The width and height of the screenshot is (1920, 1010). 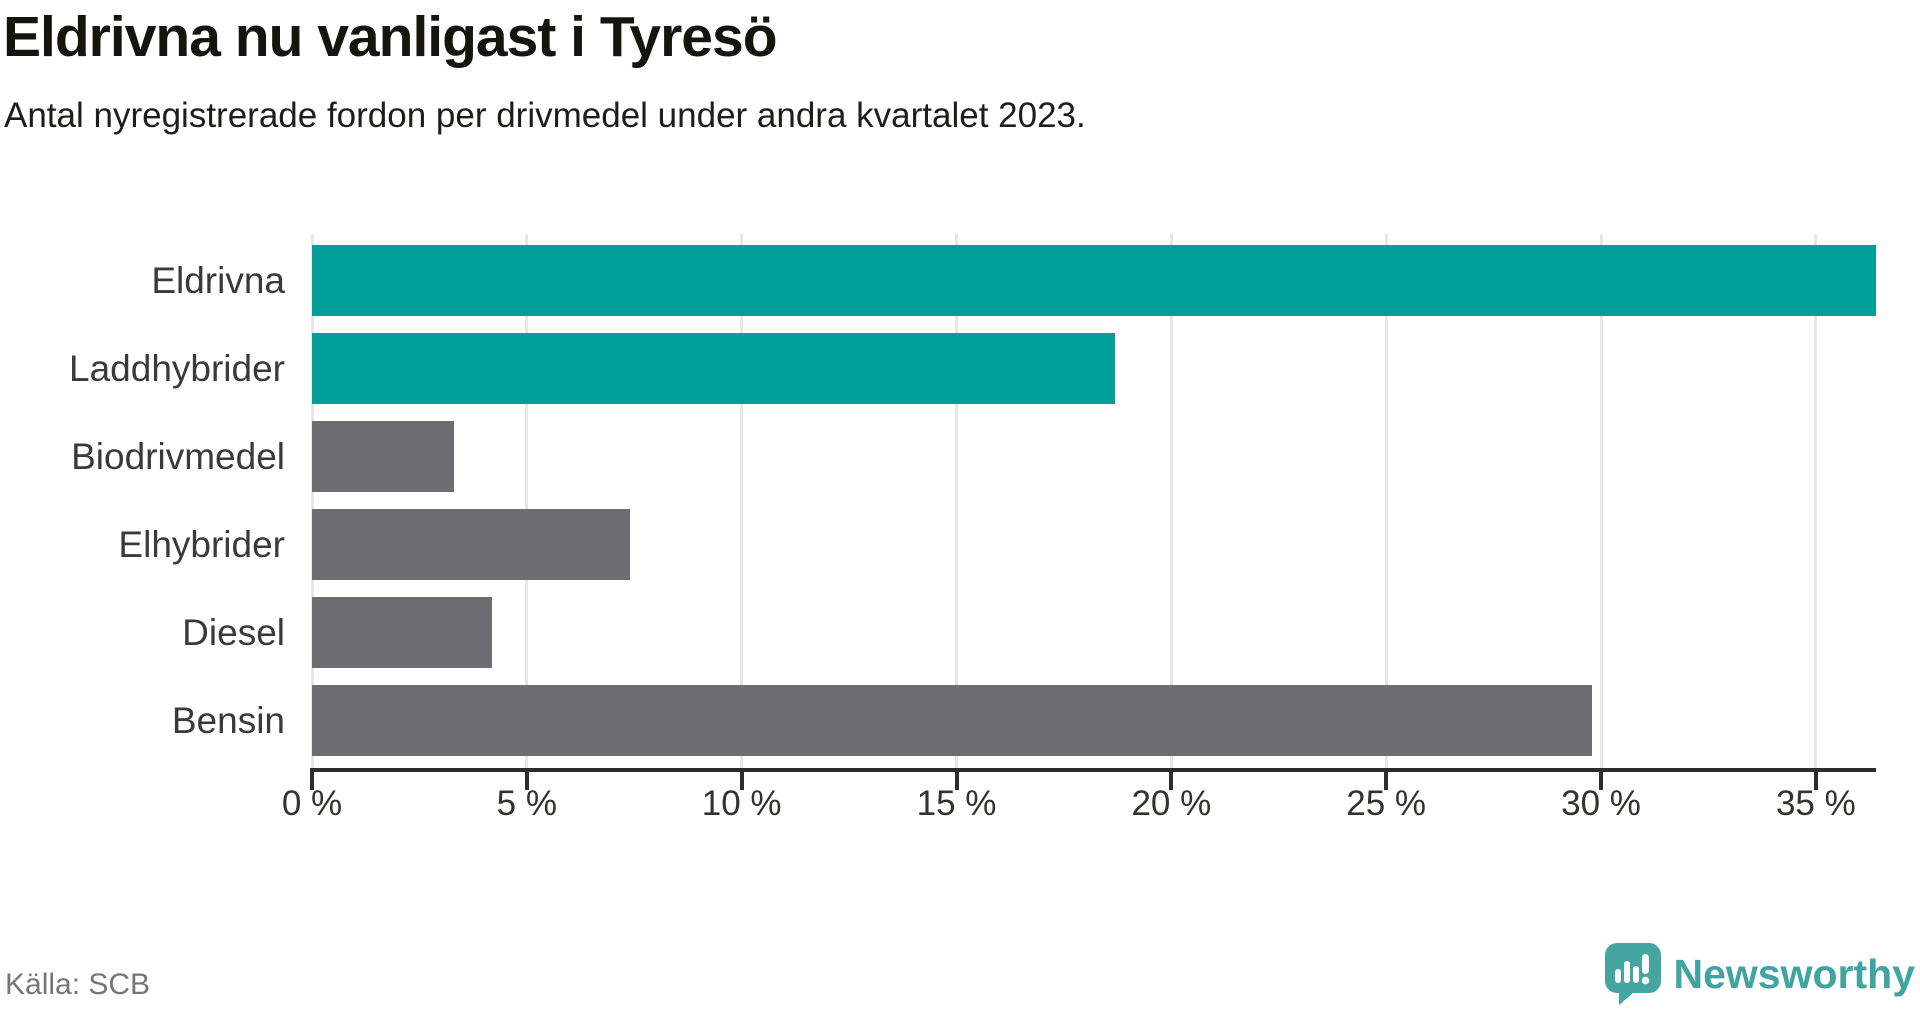 What do you see at coordinates (78, 984) in the screenshot?
I see `source-note: Källa: SCB` at bounding box center [78, 984].